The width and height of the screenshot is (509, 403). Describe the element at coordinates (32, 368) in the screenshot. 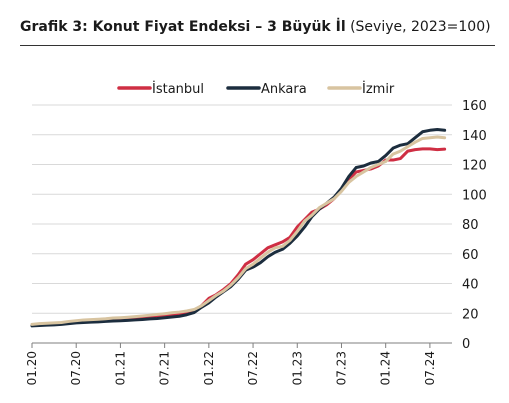

I see `x-tick-label: 01.20` at that location.